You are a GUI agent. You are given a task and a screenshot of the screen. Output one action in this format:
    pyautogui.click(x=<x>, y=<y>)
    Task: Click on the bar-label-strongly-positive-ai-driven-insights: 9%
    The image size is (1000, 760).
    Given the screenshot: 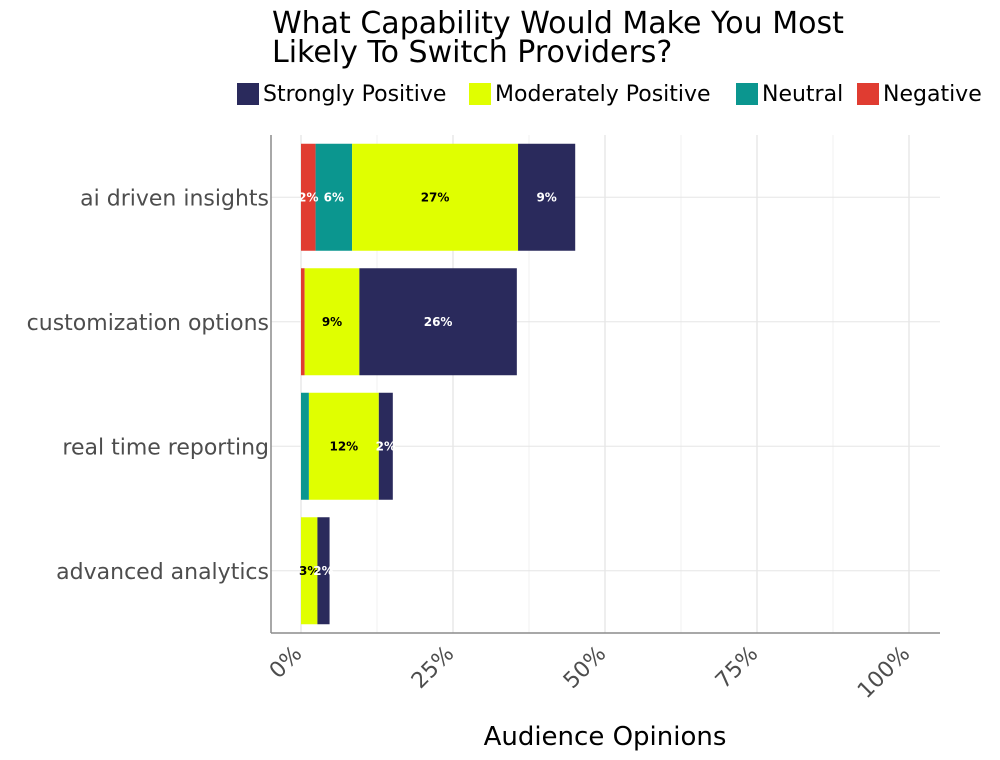 What is the action you would take?
    pyautogui.click(x=546, y=197)
    